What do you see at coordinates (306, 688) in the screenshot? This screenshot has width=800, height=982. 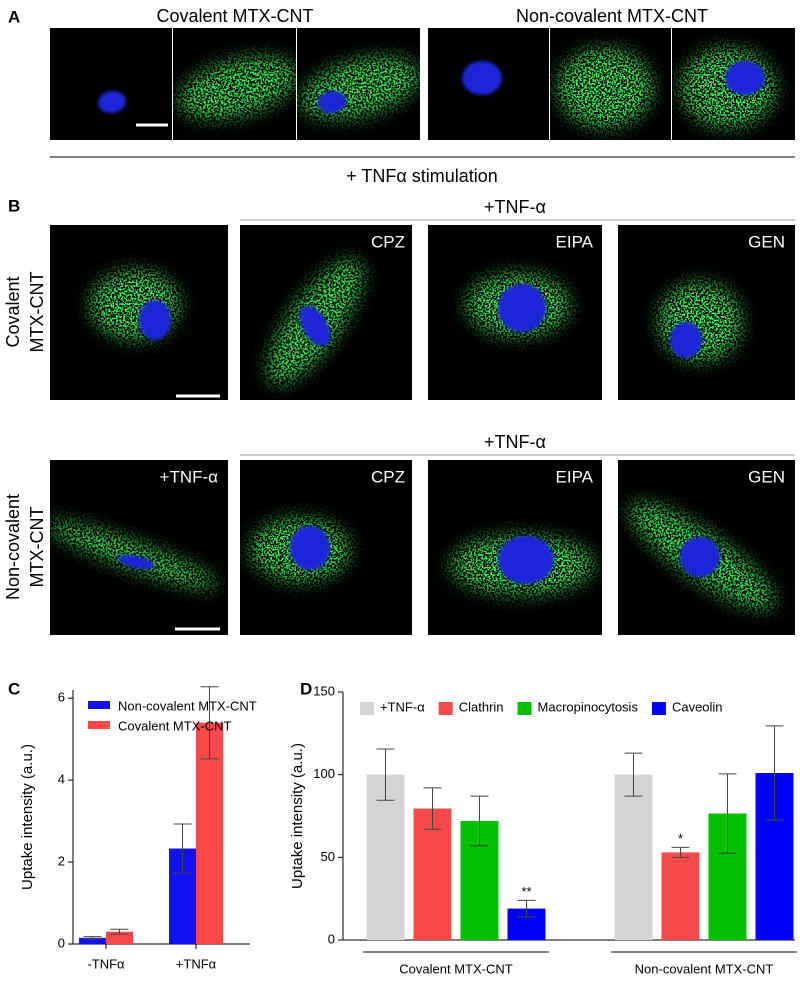 I see `panel-label: D` at bounding box center [306, 688].